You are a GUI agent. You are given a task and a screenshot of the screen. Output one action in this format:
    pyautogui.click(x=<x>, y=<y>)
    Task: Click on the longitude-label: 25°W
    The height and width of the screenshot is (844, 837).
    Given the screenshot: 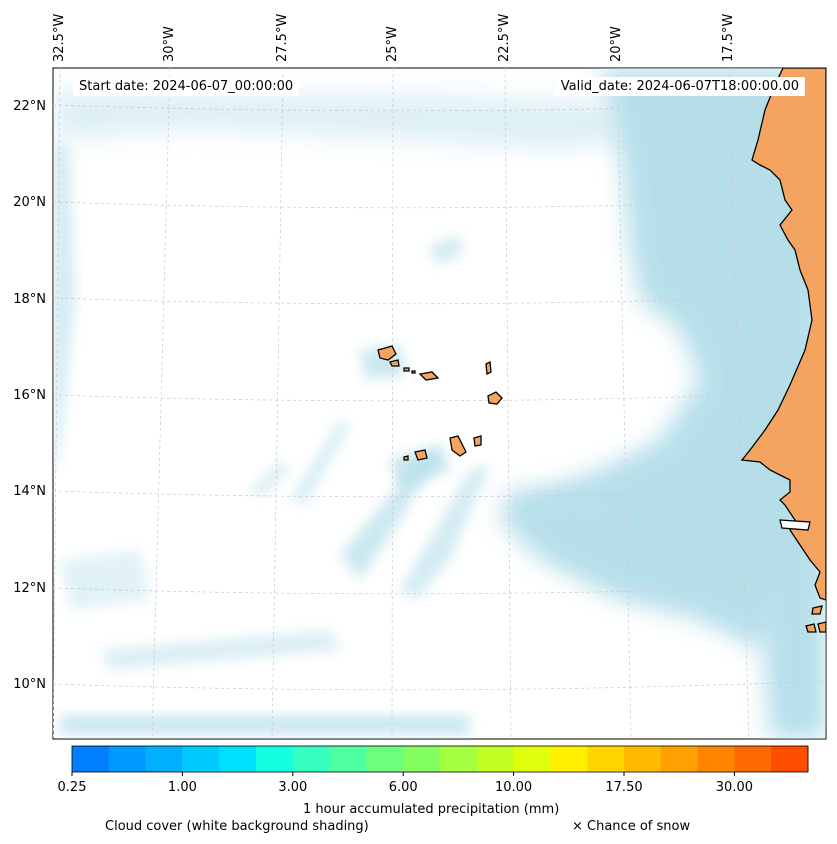 What is the action you would take?
    pyautogui.click(x=392, y=44)
    